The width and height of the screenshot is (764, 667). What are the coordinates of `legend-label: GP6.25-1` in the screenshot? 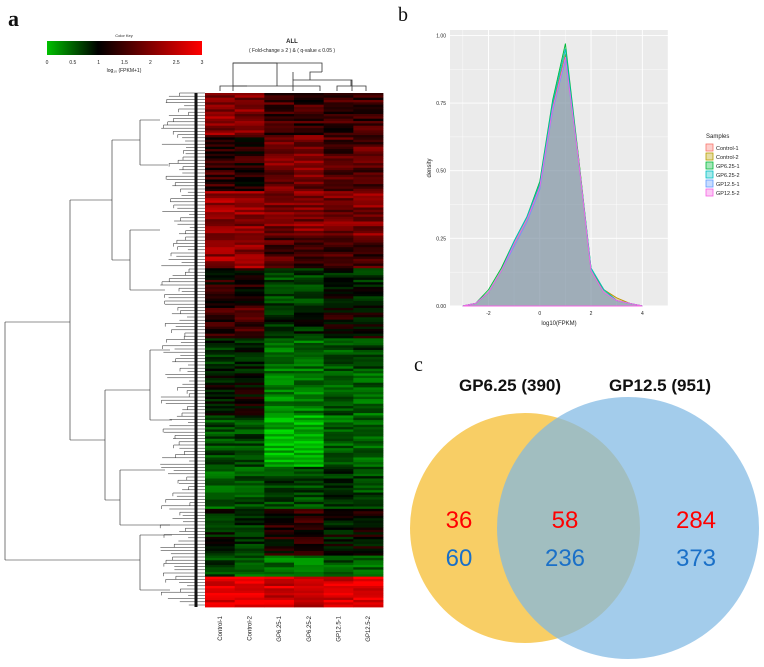 It's located at (728, 167).